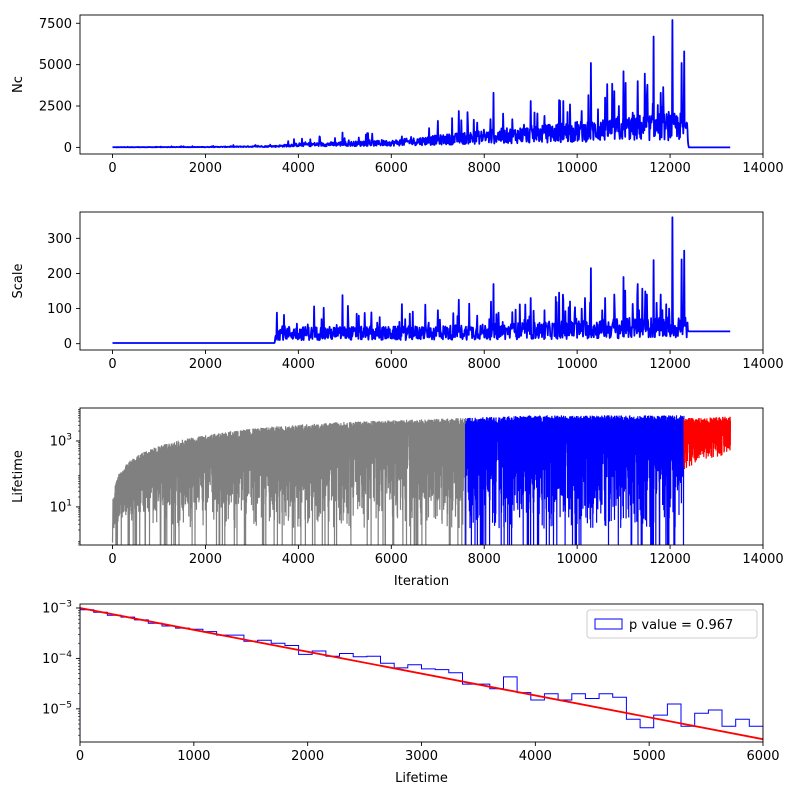 The width and height of the screenshot is (800, 800). Describe the element at coordinates (55, 24) in the screenshot. I see `y-tick-label: 7500` at that location.